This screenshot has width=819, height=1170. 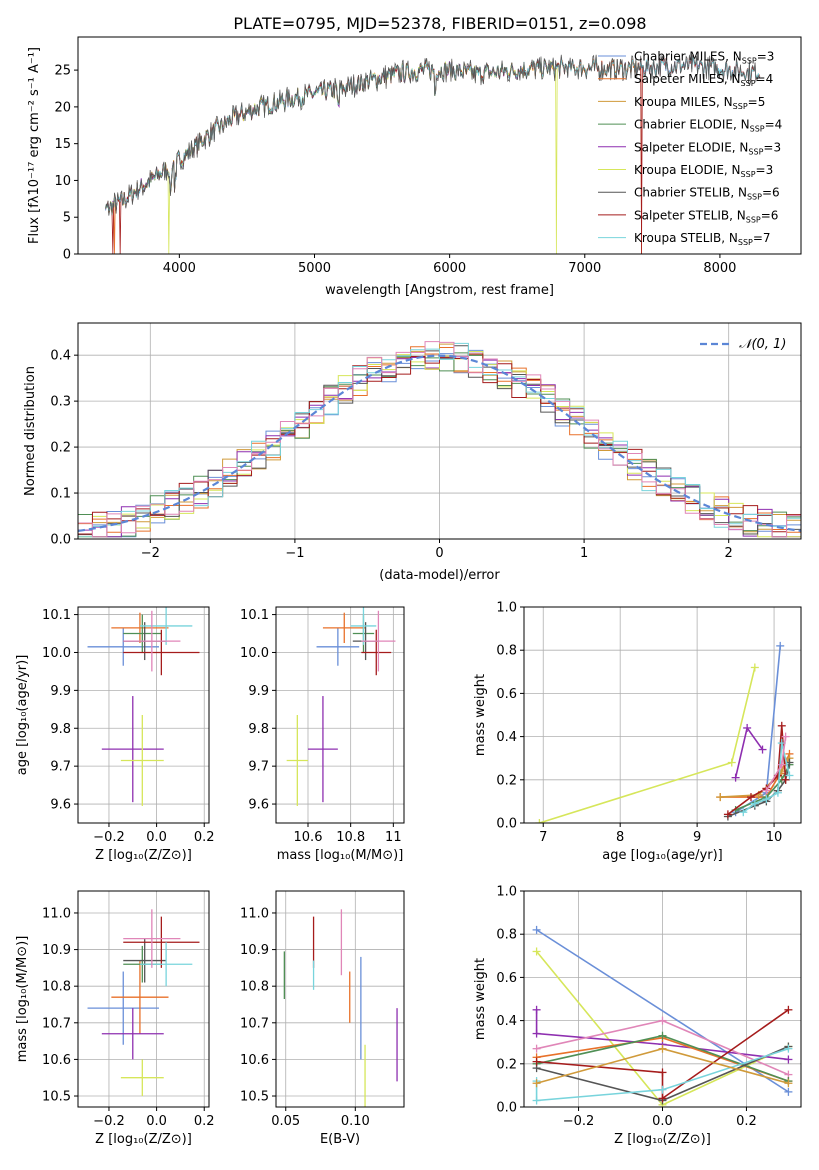 I want to click on y-axis-label: mass [log₁₀(M/M⊙)], so click(x=22, y=999).